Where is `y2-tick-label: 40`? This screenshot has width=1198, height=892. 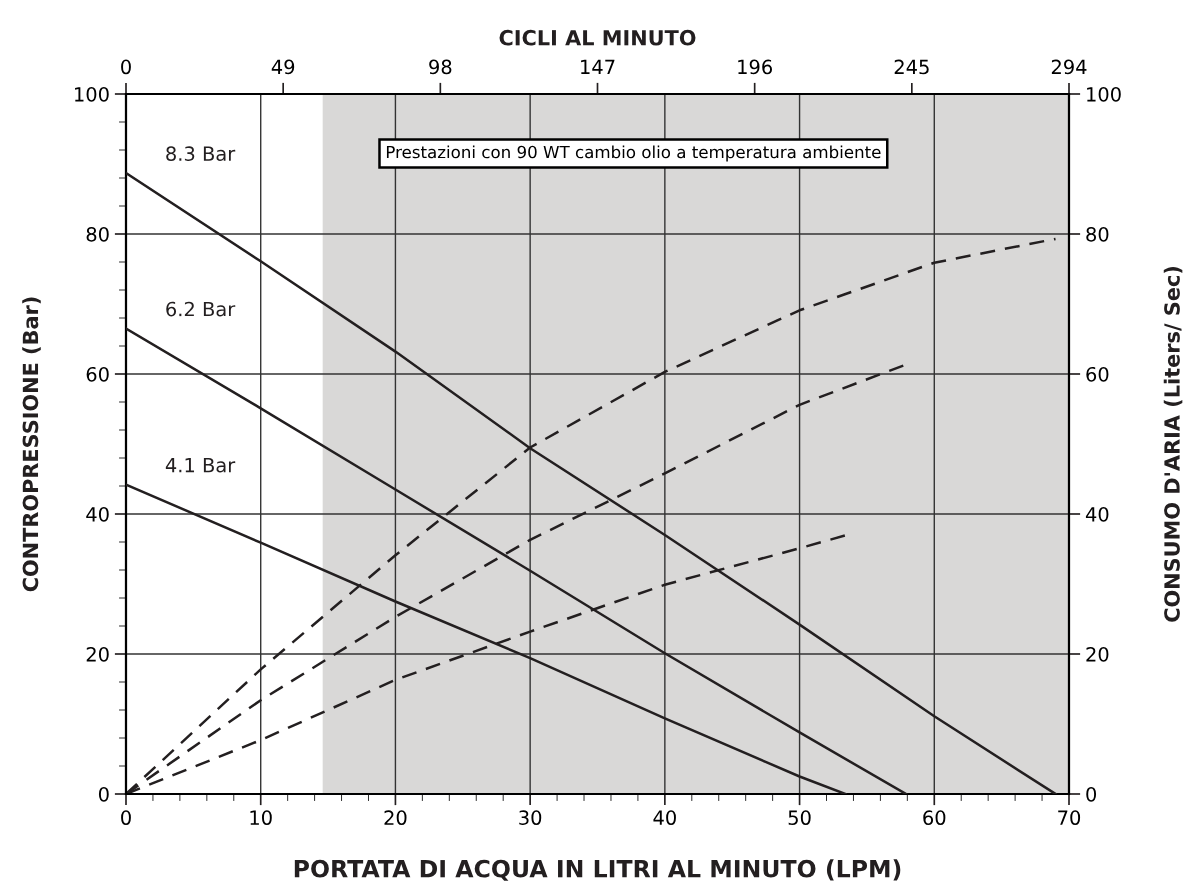
y2-tick-label: 40 is located at coordinates (1097, 514).